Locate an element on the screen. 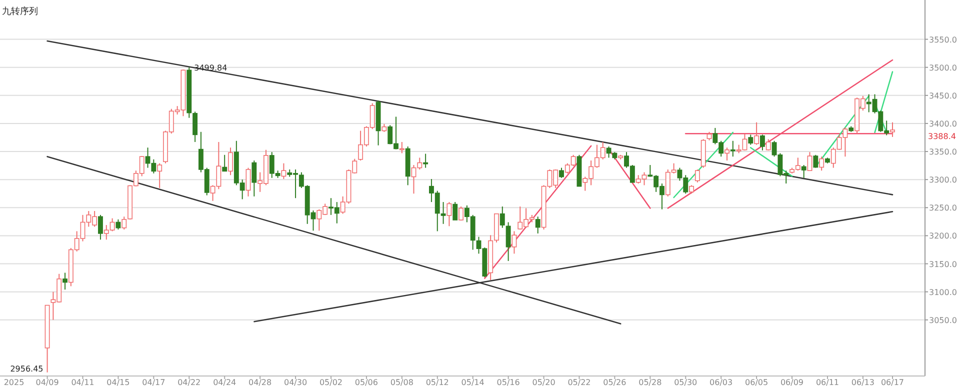 The height and width of the screenshot is (386, 960). x-tick-label: 06/17 is located at coordinates (892, 382).